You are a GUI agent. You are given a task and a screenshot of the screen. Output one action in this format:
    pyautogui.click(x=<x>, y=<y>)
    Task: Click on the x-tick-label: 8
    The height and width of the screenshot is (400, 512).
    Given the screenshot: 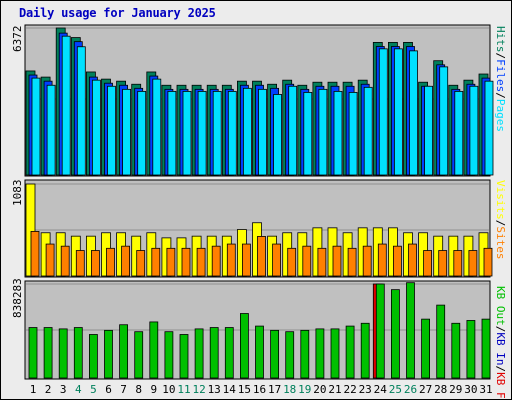 What is the action you would take?
    pyautogui.click(x=138, y=389)
    